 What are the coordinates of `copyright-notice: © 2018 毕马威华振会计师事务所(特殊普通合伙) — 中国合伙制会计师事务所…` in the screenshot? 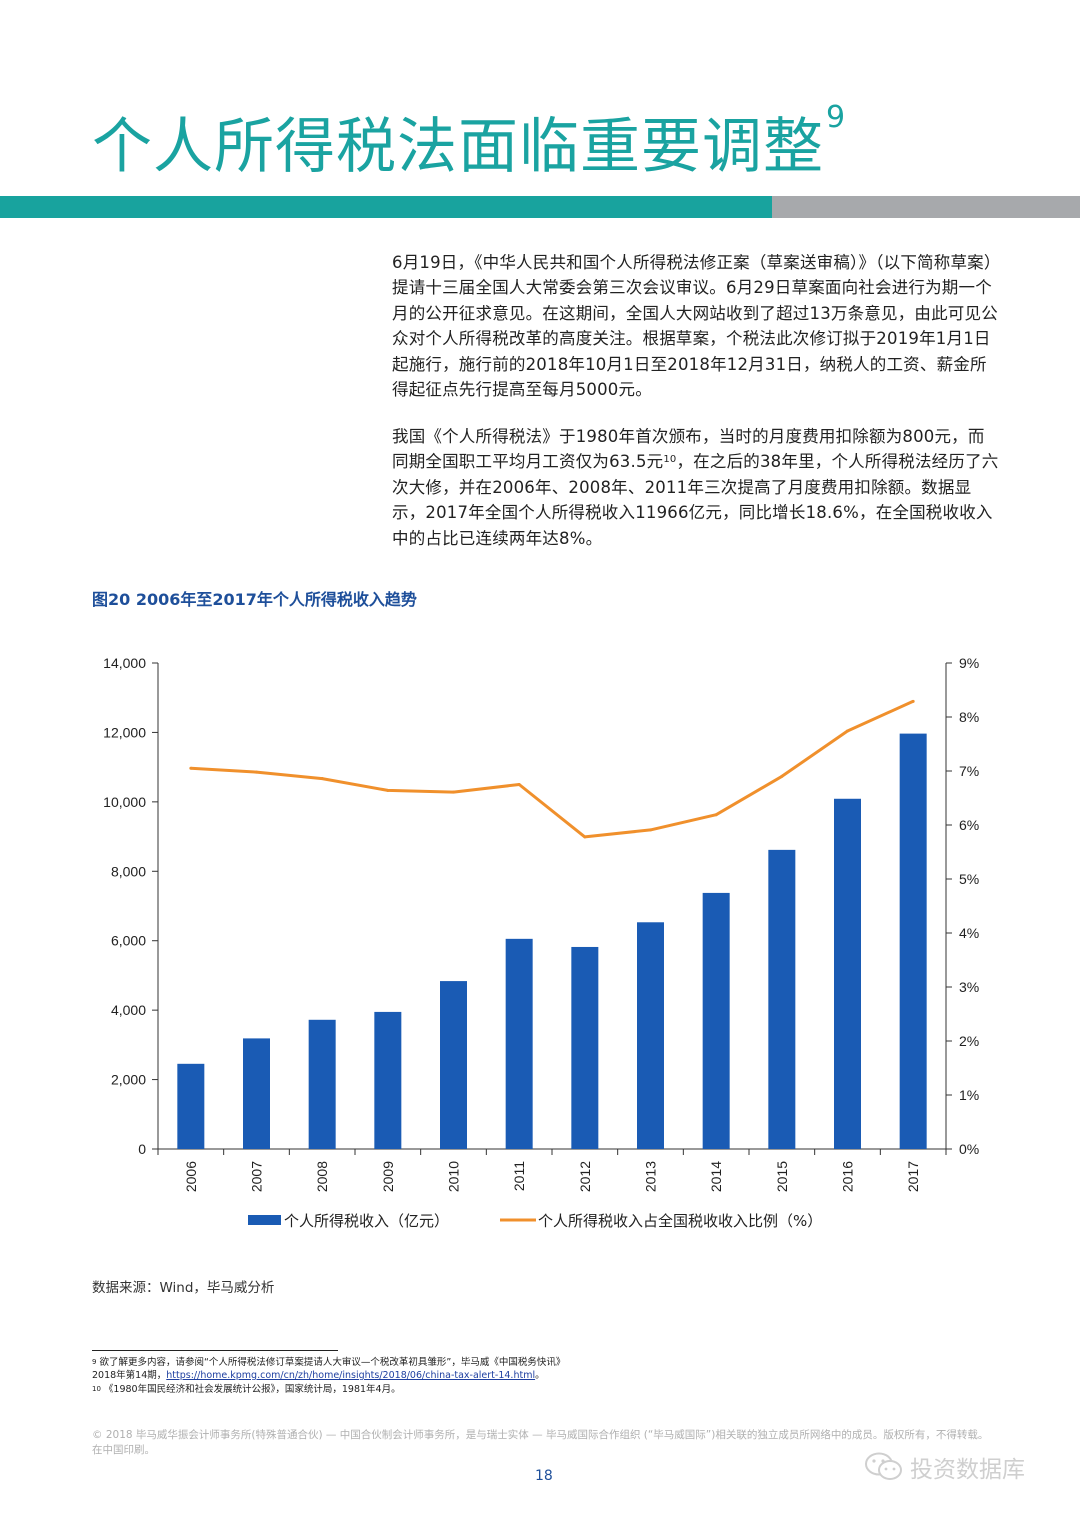 It's located at (540, 1442).